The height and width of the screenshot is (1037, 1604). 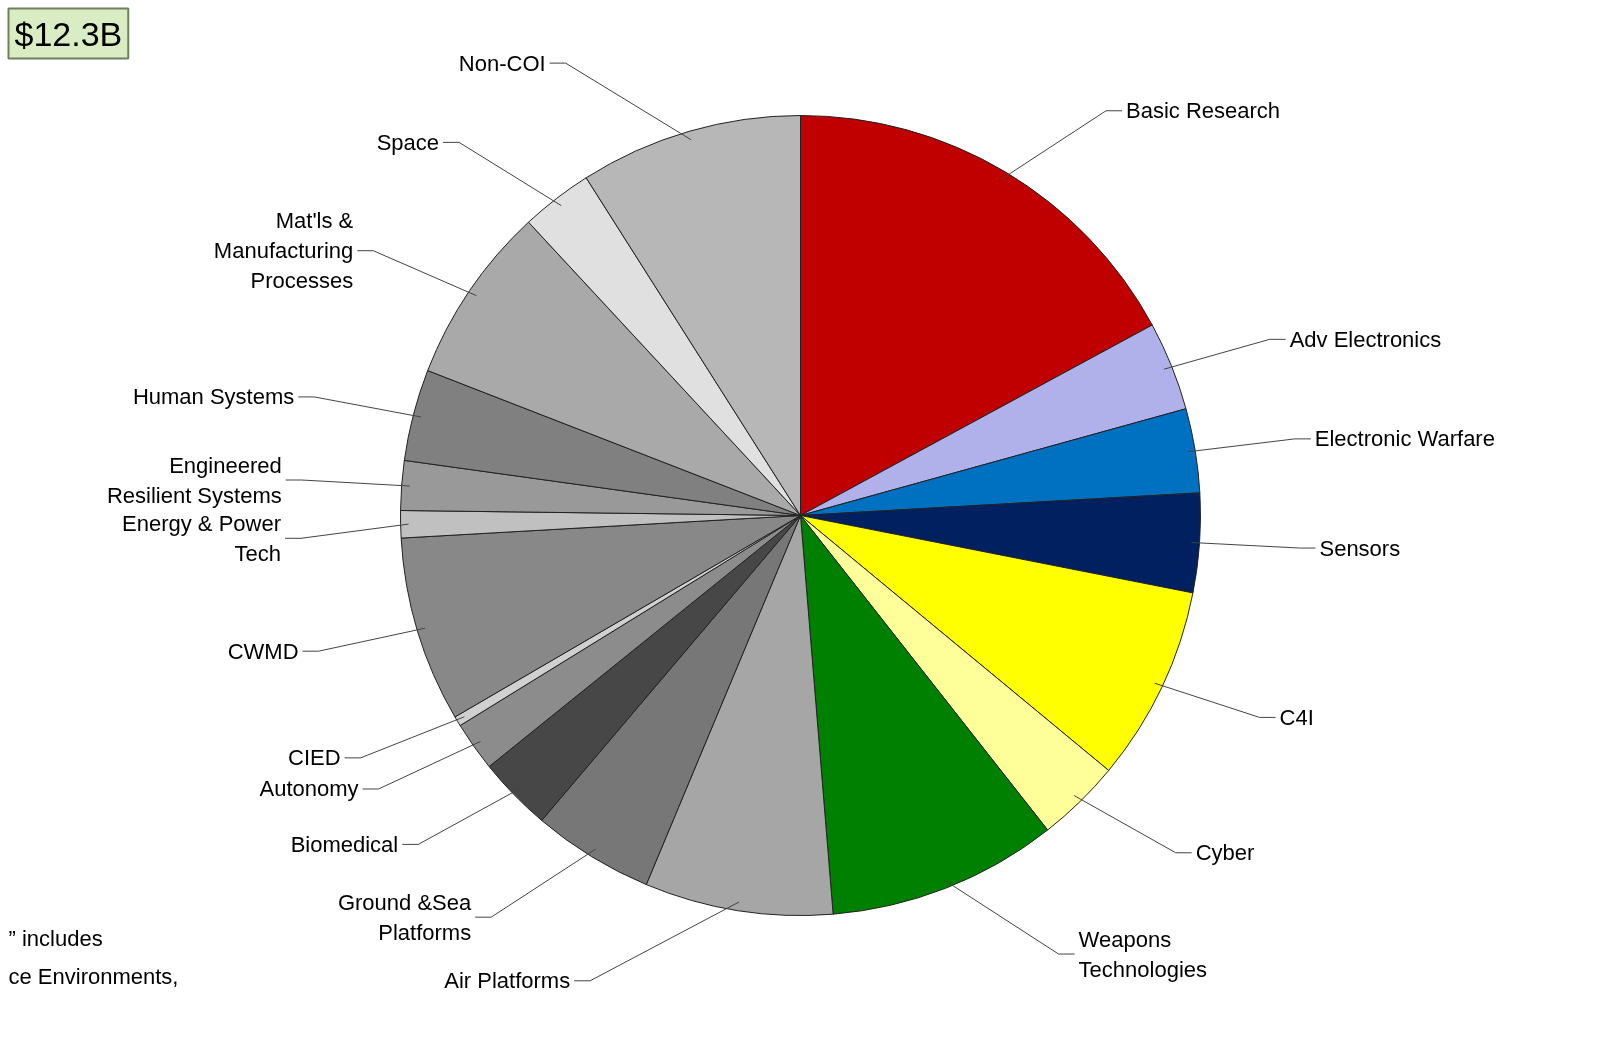 What do you see at coordinates (1360, 548) in the screenshot?
I see `slice-label: Sensors` at bounding box center [1360, 548].